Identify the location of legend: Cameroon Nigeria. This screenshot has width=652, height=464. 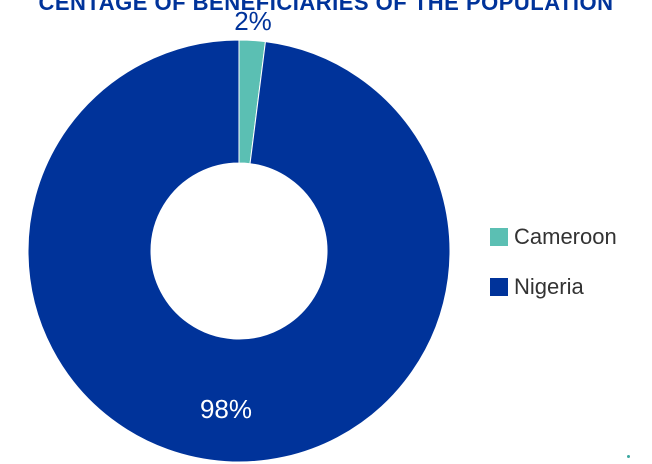
(553, 274).